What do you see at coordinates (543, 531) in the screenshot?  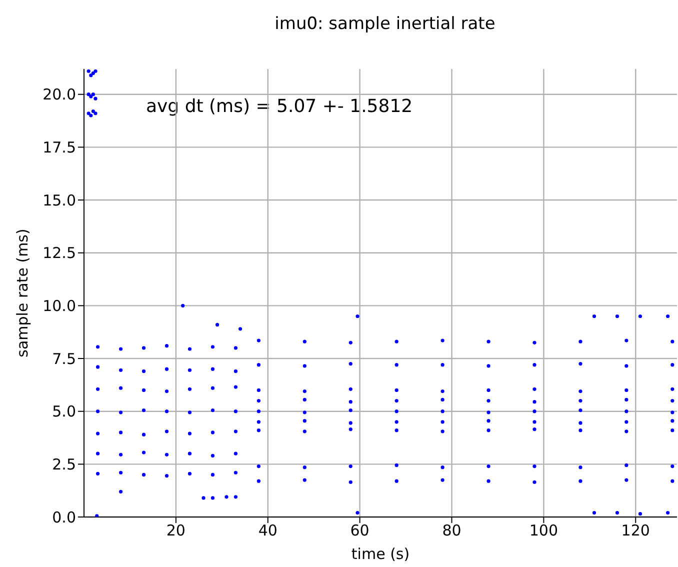 I see `x-tick-label: 100` at bounding box center [543, 531].